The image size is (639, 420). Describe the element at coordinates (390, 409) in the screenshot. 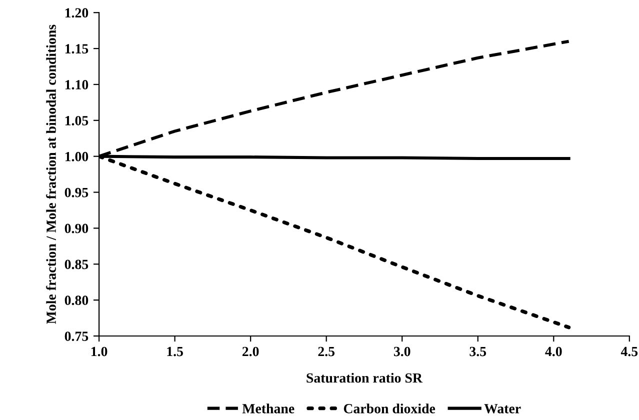

I see `legend-label: Carbon dioxide` at that location.